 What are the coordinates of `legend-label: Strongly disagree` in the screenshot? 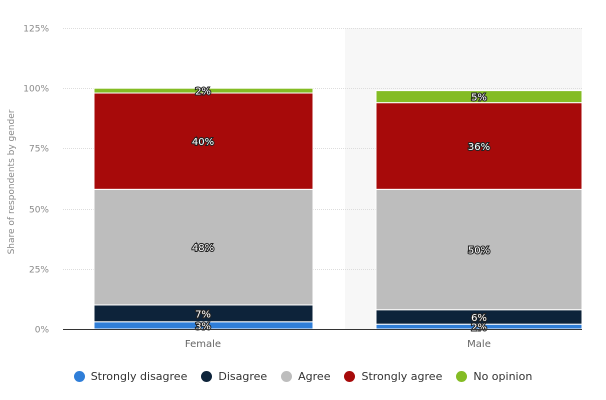 It's located at (139, 376).